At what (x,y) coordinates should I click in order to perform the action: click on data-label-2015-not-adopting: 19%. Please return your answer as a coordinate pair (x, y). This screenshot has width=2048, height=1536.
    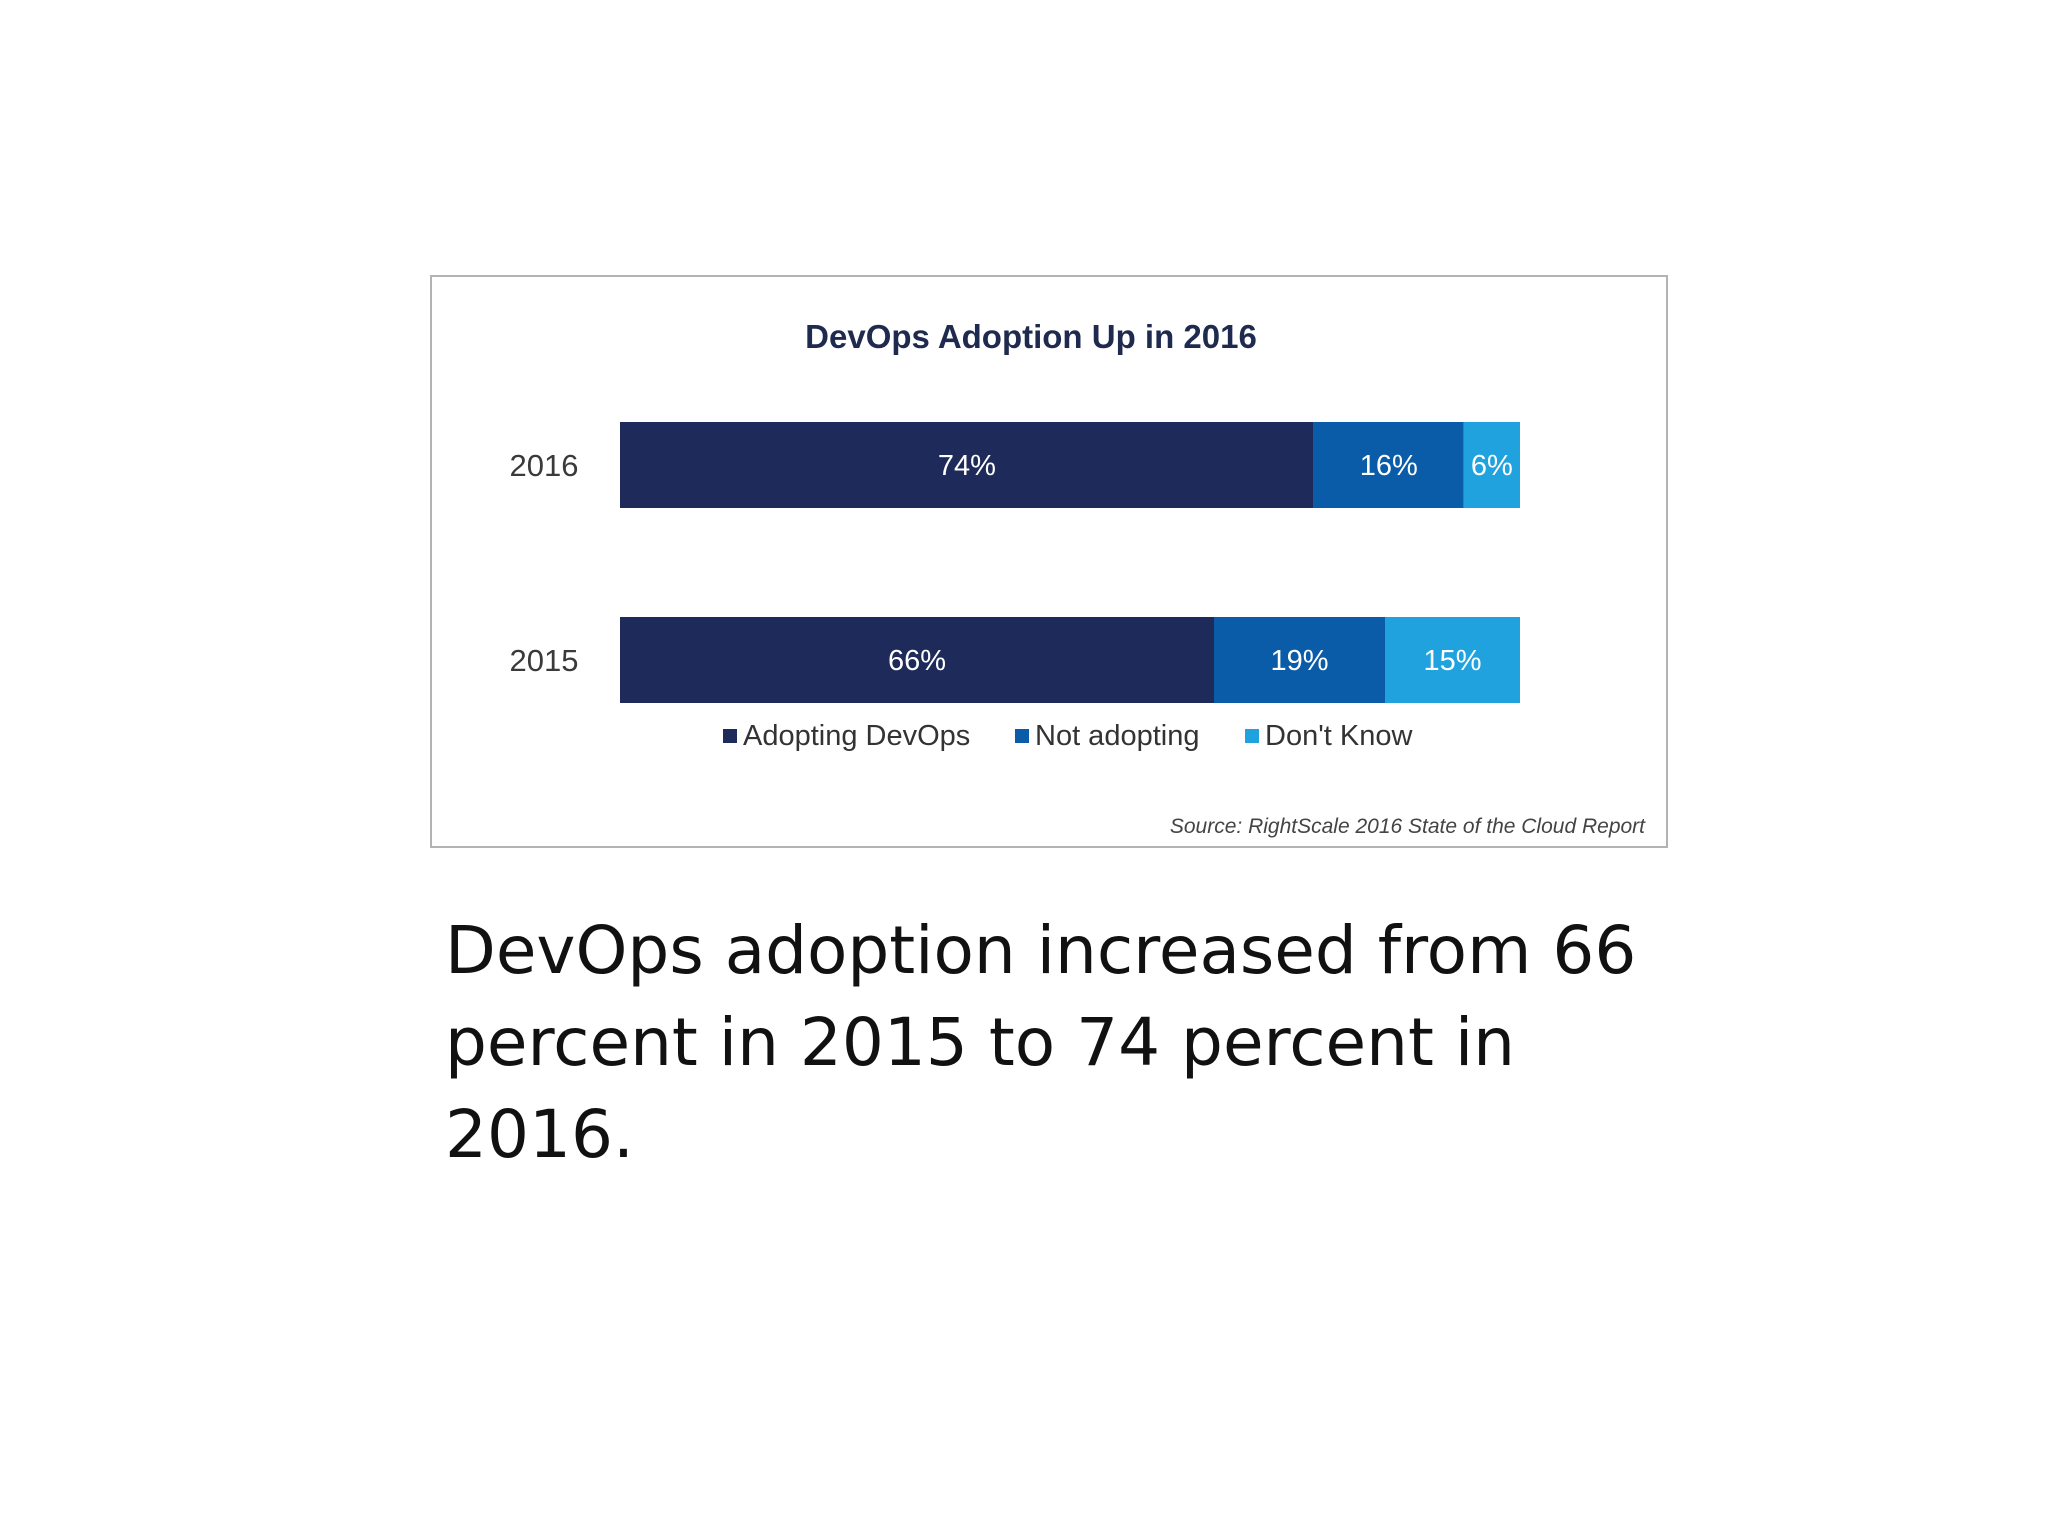
    Looking at the image, I should click on (1299, 661).